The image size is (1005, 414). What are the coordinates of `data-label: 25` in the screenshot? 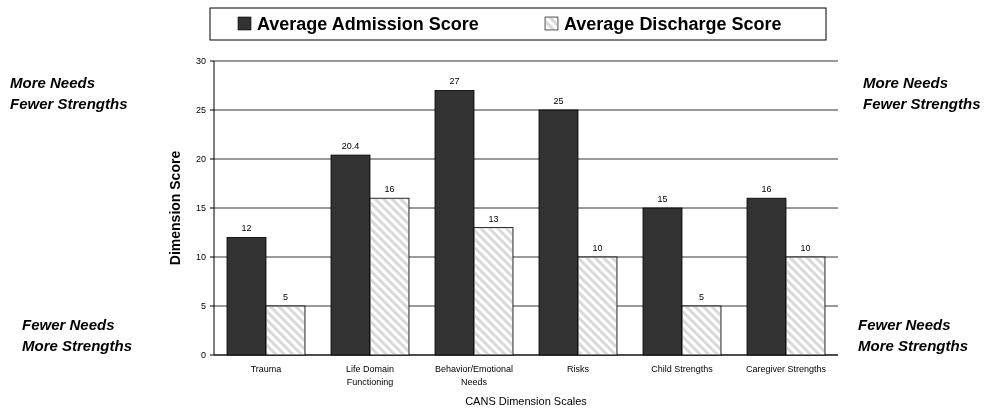 It's located at (558, 101).